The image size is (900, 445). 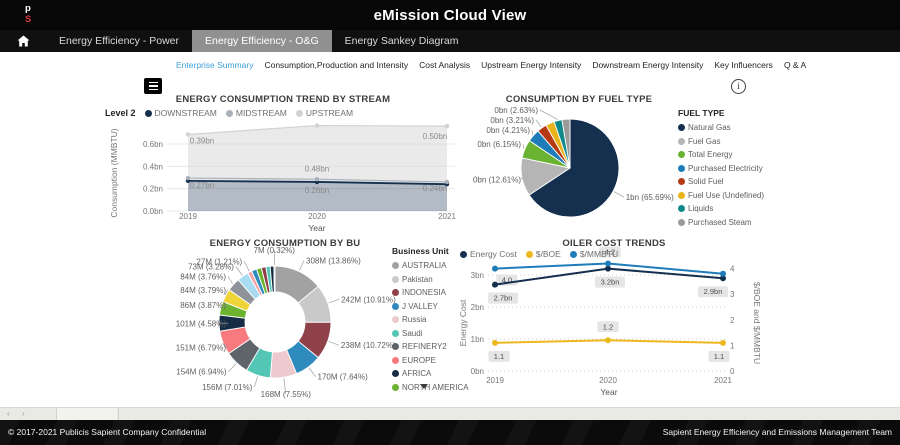 What do you see at coordinates (648, 65) in the screenshot?
I see `page-tab-downstream-energy-intensity: Downstream Energy Intensity` at bounding box center [648, 65].